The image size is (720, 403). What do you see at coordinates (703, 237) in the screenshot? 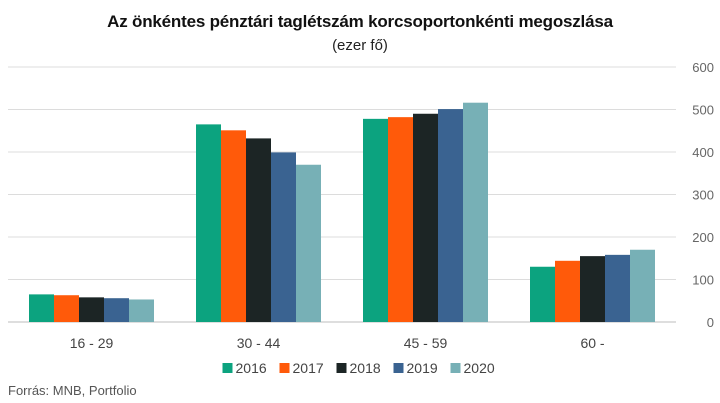
I see `y-tick-label: 200` at bounding box center [703, 237].